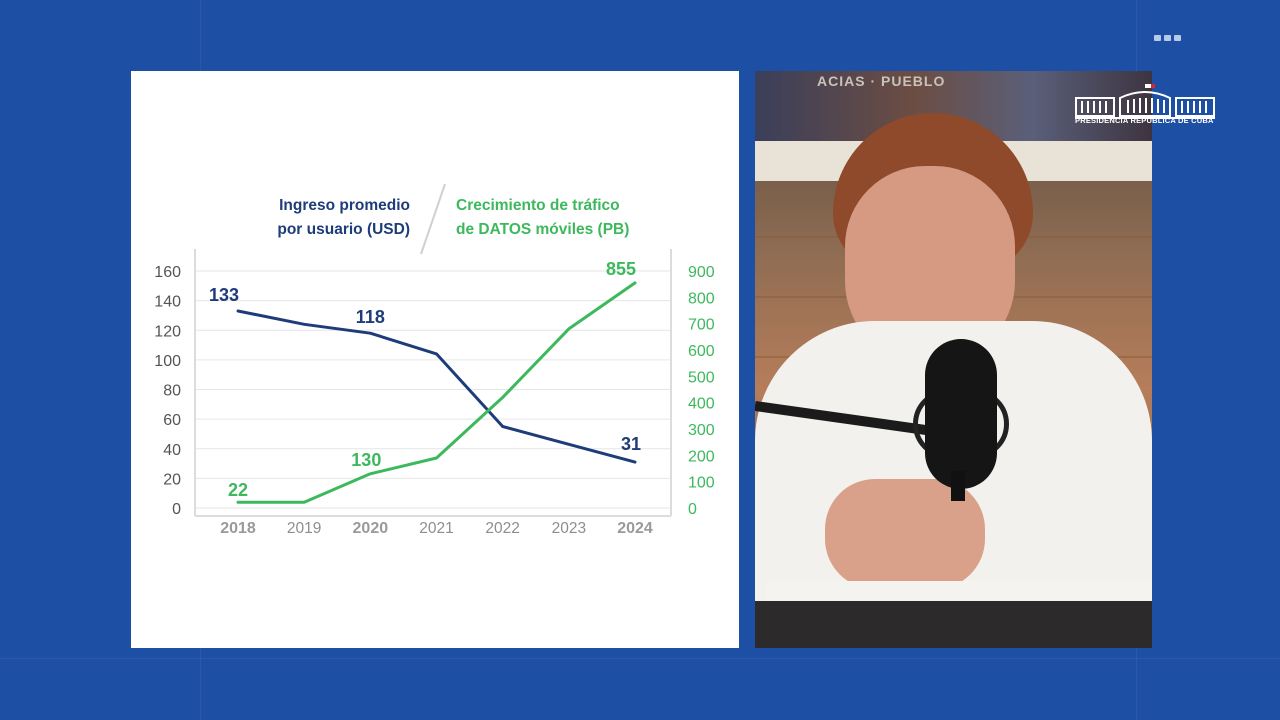  I want to click on y-right-tick-label: 700, so click(701, 325).